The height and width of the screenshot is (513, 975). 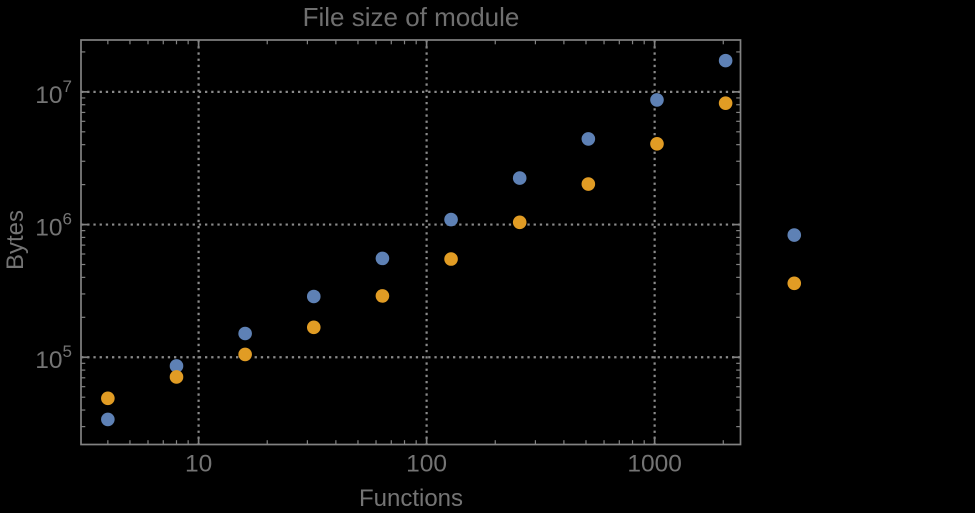 I want to click on x-axis-label: Functions, so click(x=411, y=498).